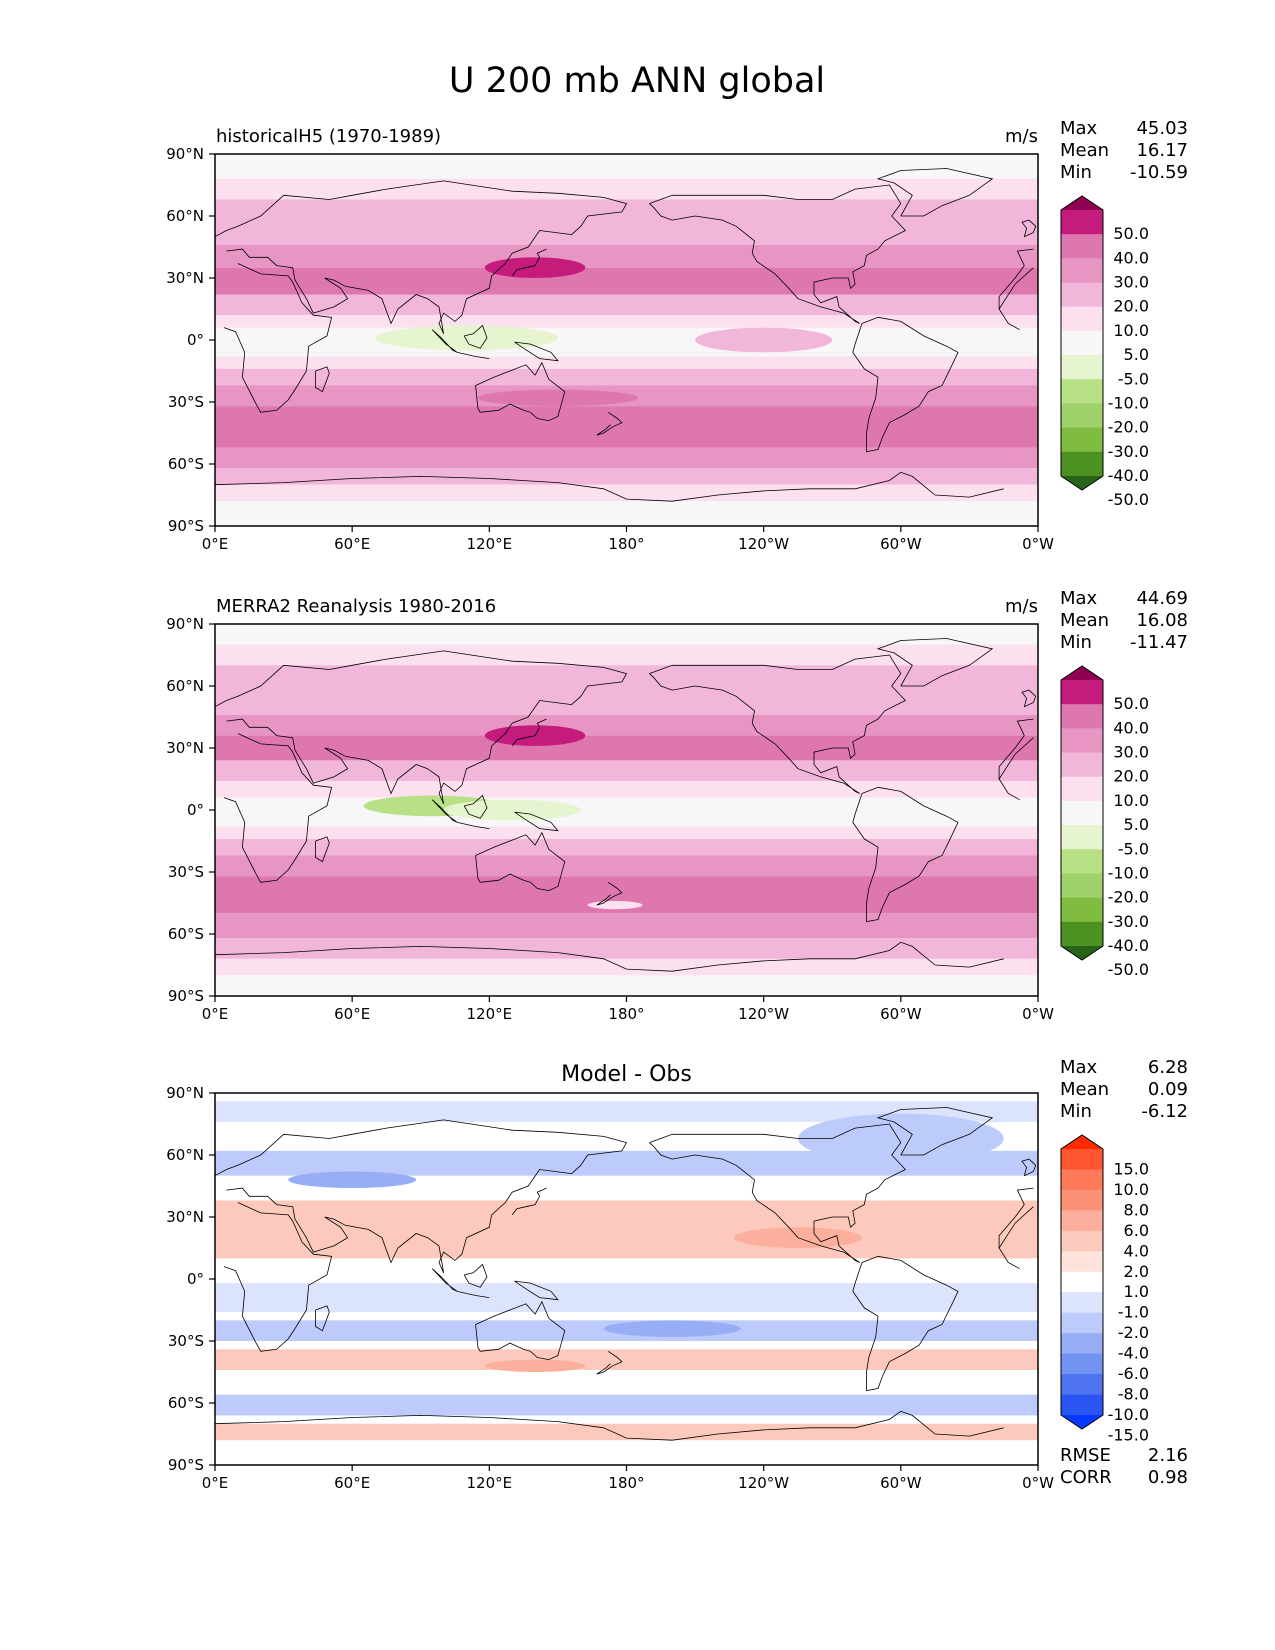  I want to click on colorbar-label: -10.0, so click(1128, 1414).